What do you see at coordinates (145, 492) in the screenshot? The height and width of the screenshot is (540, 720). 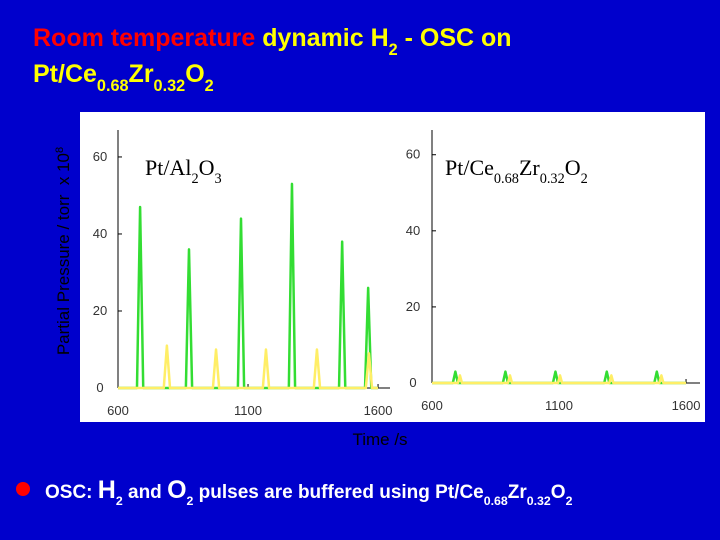 I see `note-part: and` at bounding box center [145, 492].